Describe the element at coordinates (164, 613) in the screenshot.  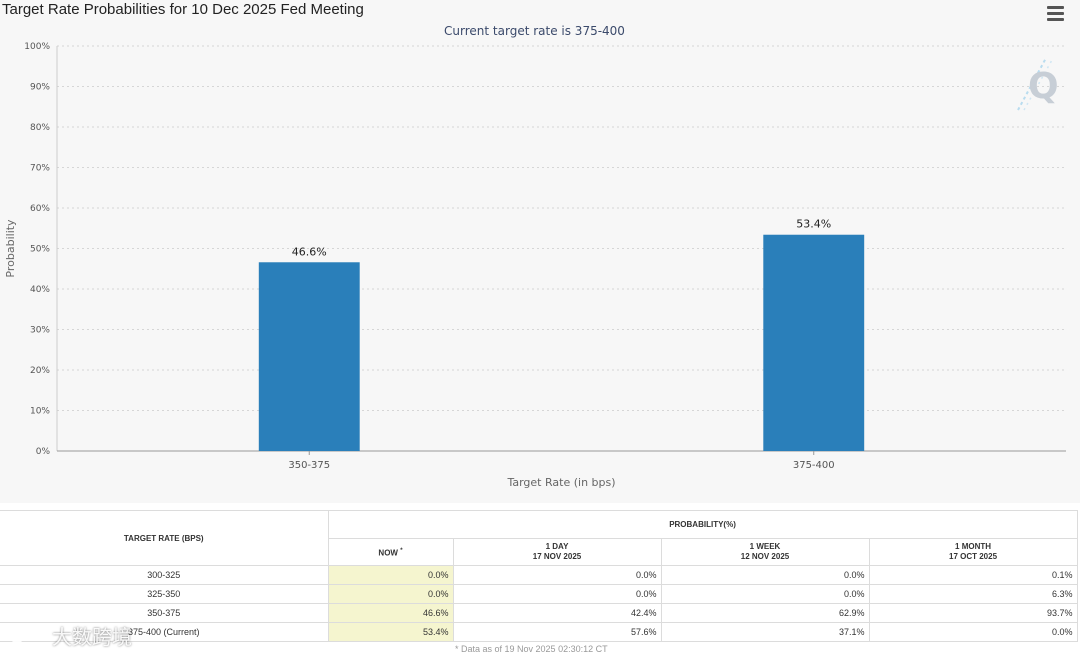
I see `rate-cell: 350-375` at that location.